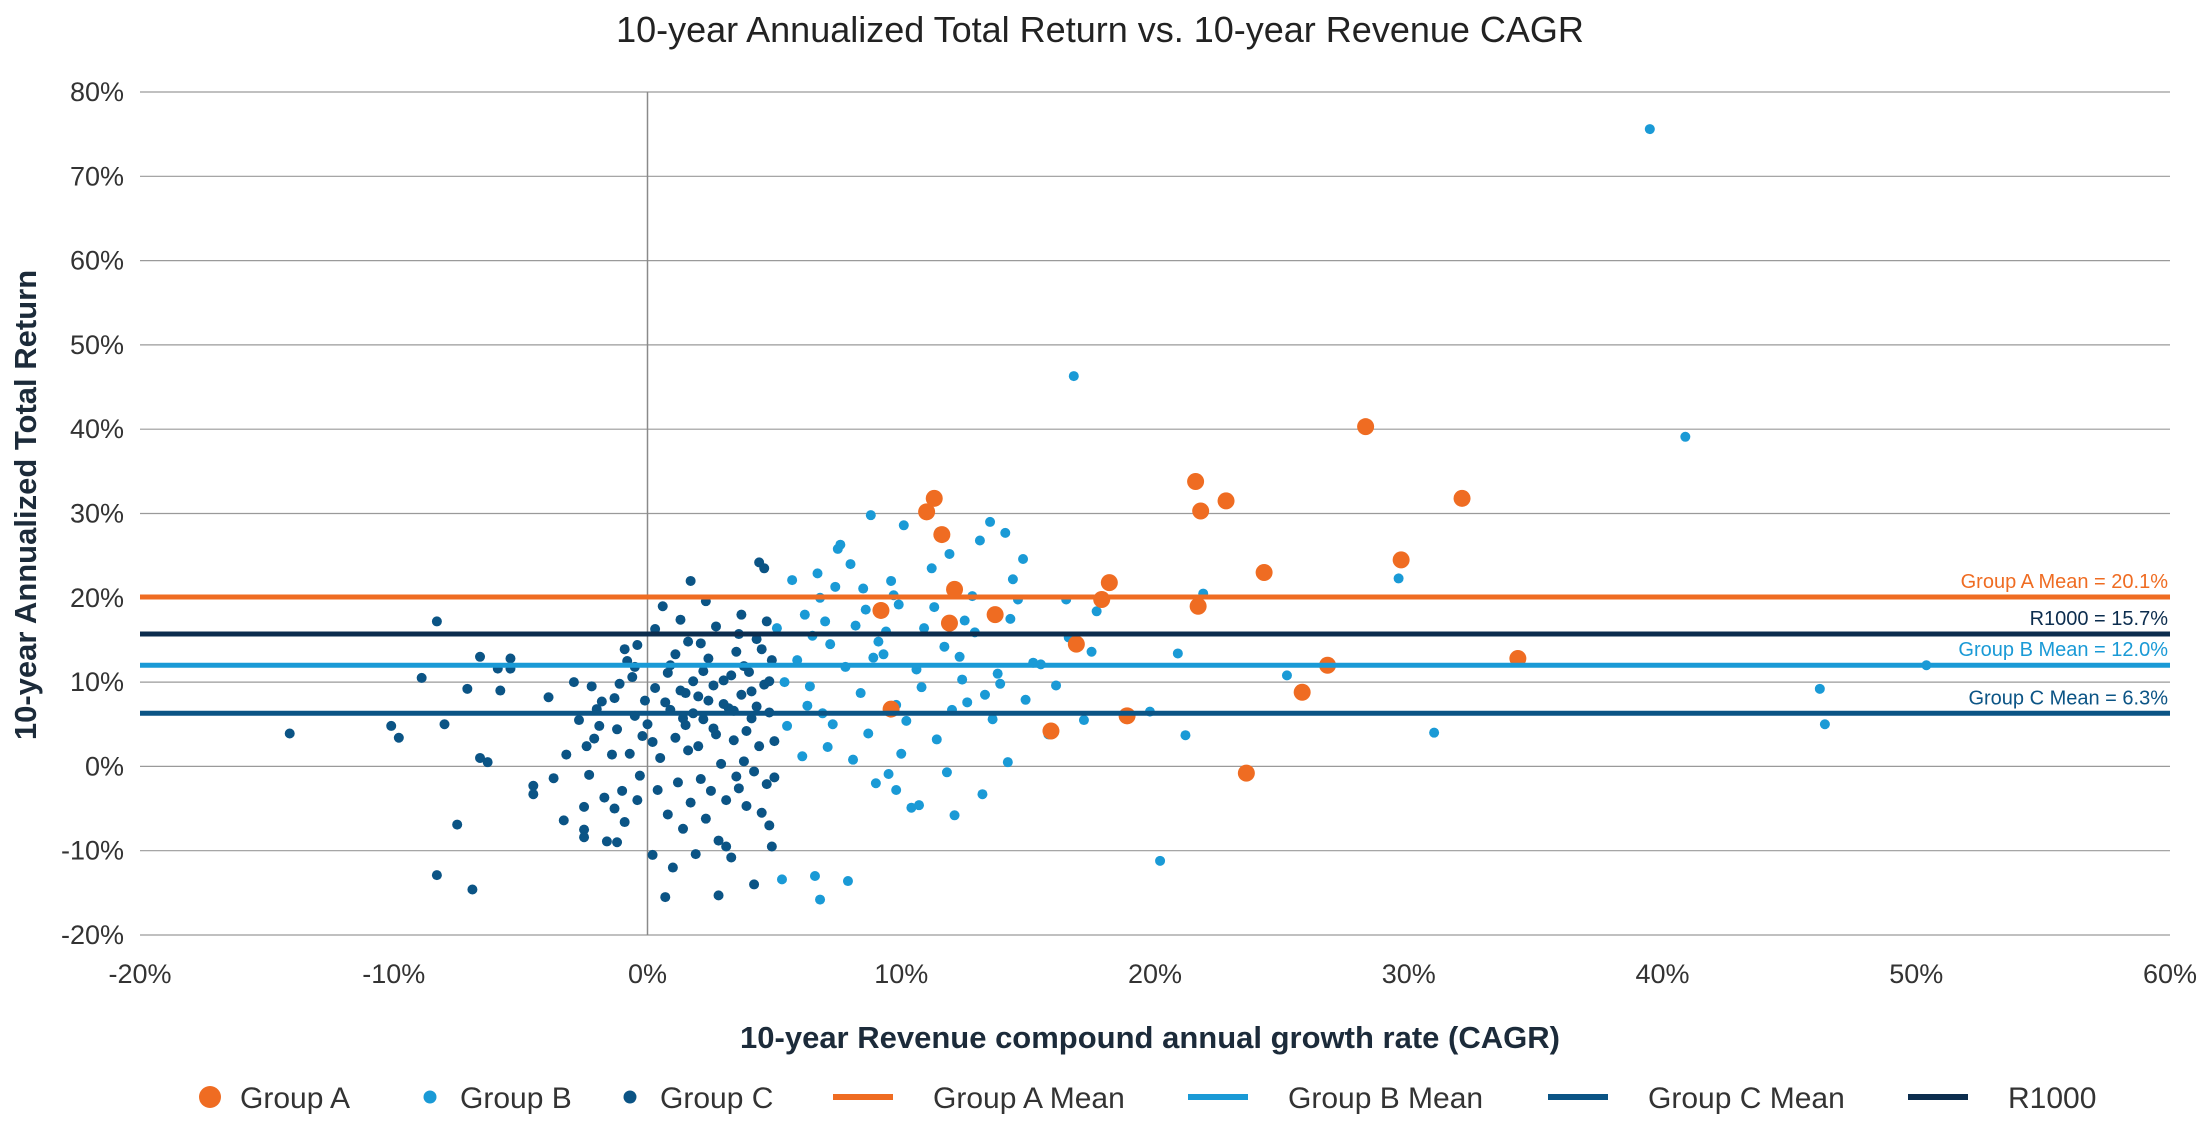 The width and height of the screenshot is (2200, 1125). Describe the element at coordinates (92, 851) in the screenshot. I see `y-tick-label: -10%` at that location.